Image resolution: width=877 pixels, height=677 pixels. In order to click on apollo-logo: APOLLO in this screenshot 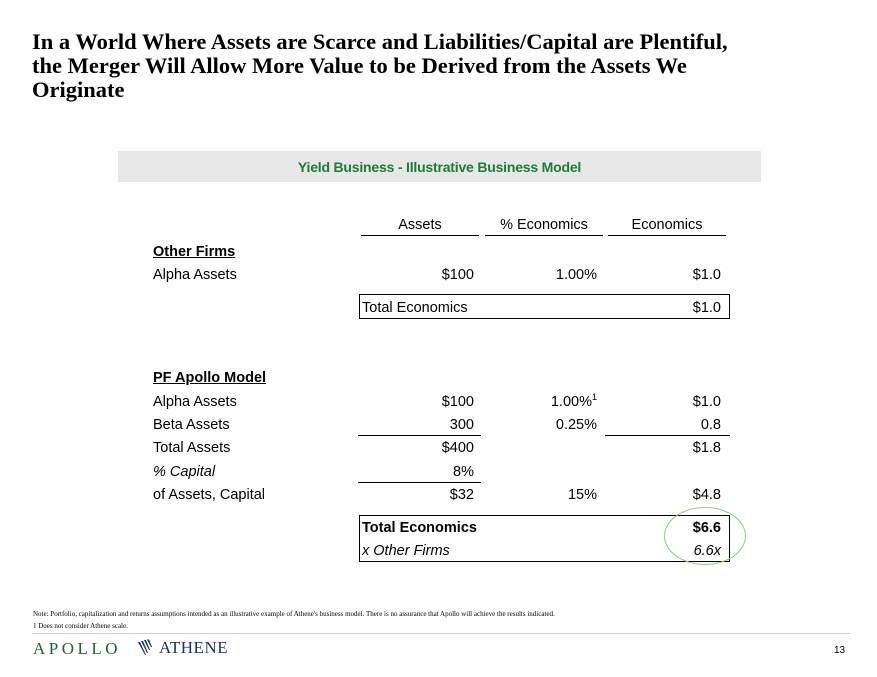, I will do `click(77, 648)`.